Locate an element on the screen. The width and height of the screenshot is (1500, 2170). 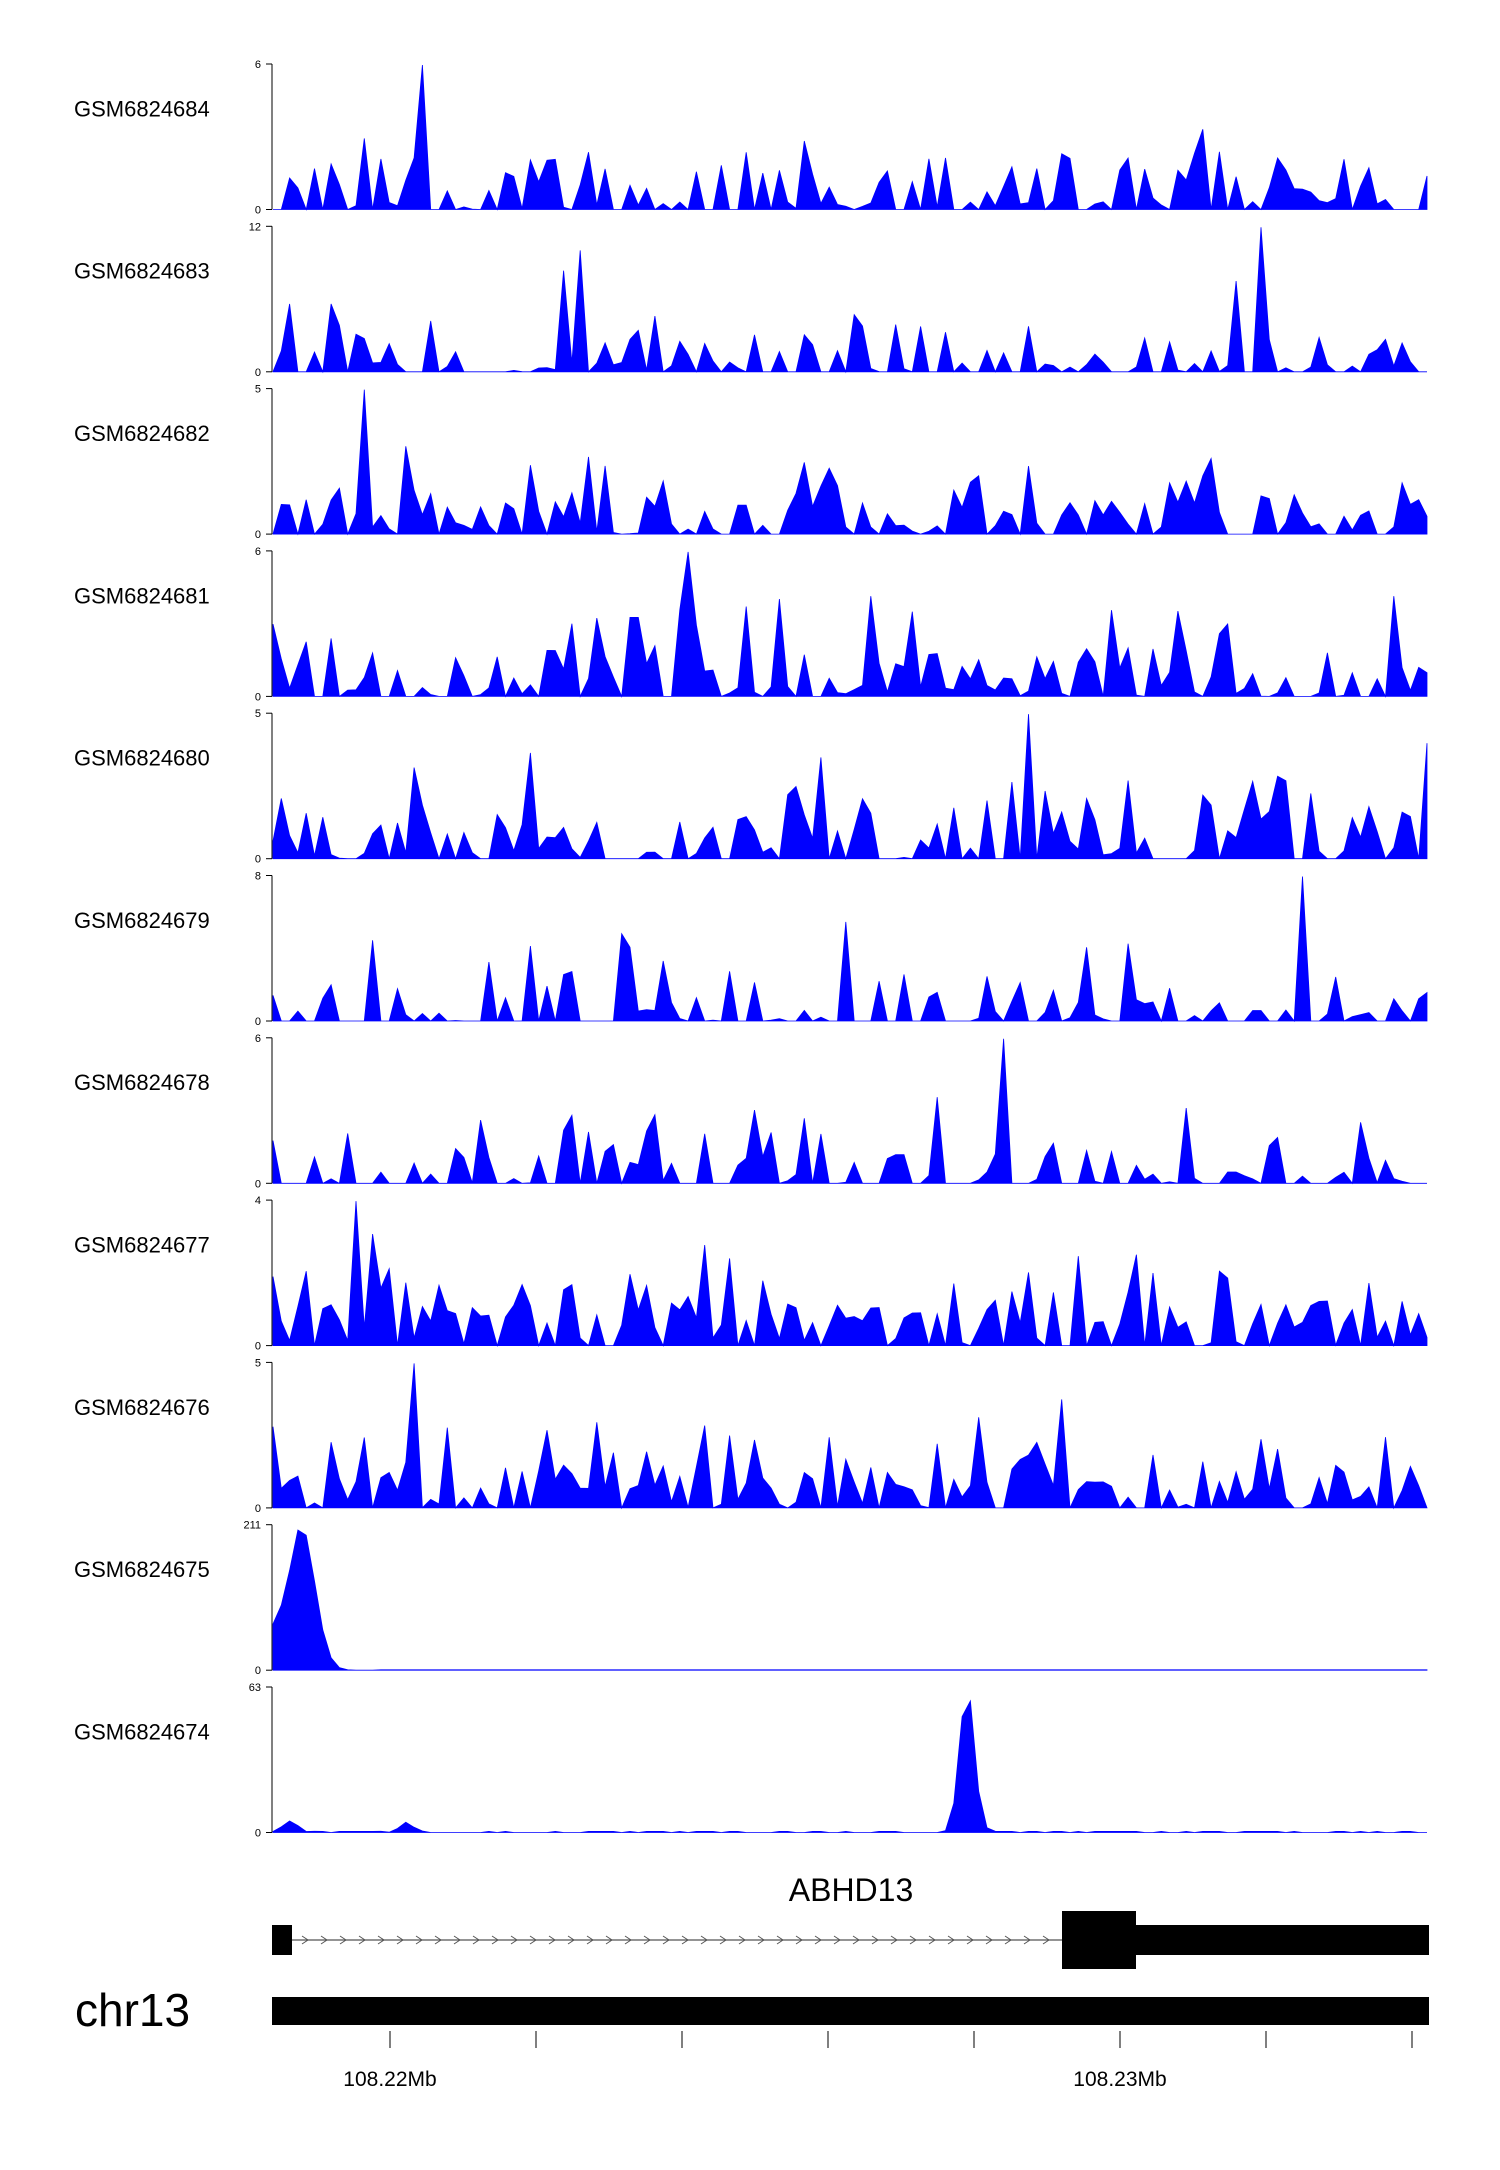
gene-label-abhd13: ABHD13 is located at coordinates (851, 1890).